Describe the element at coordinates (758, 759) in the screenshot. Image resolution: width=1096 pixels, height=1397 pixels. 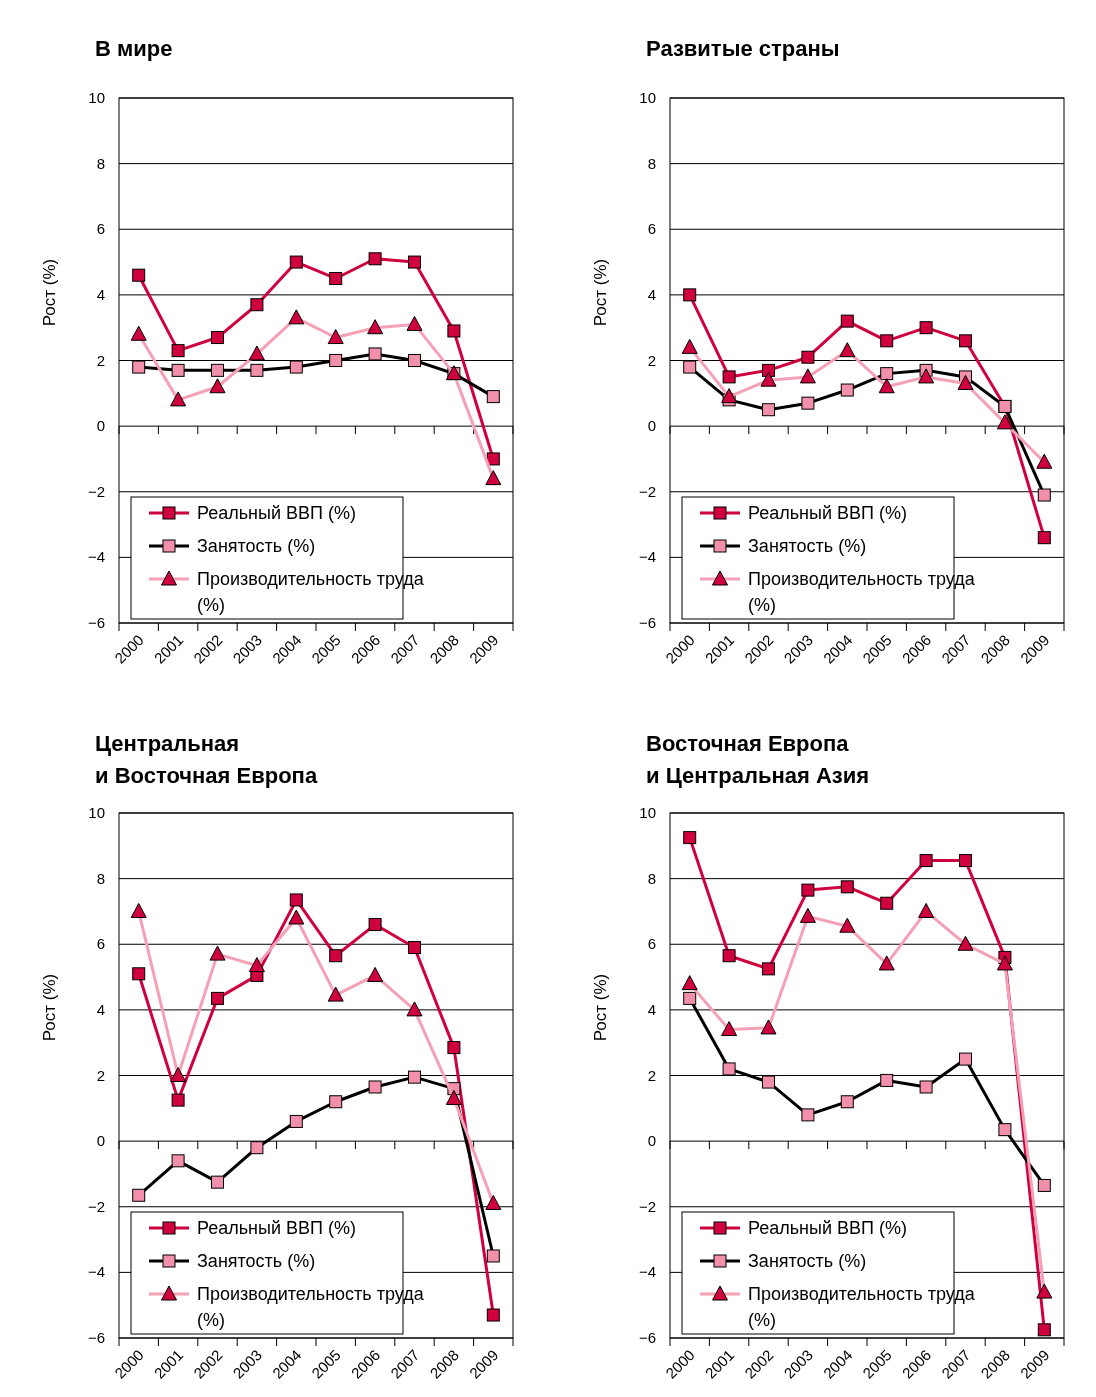
I see `chart-title: Восточная Европа и Центральная Азия` at that location.